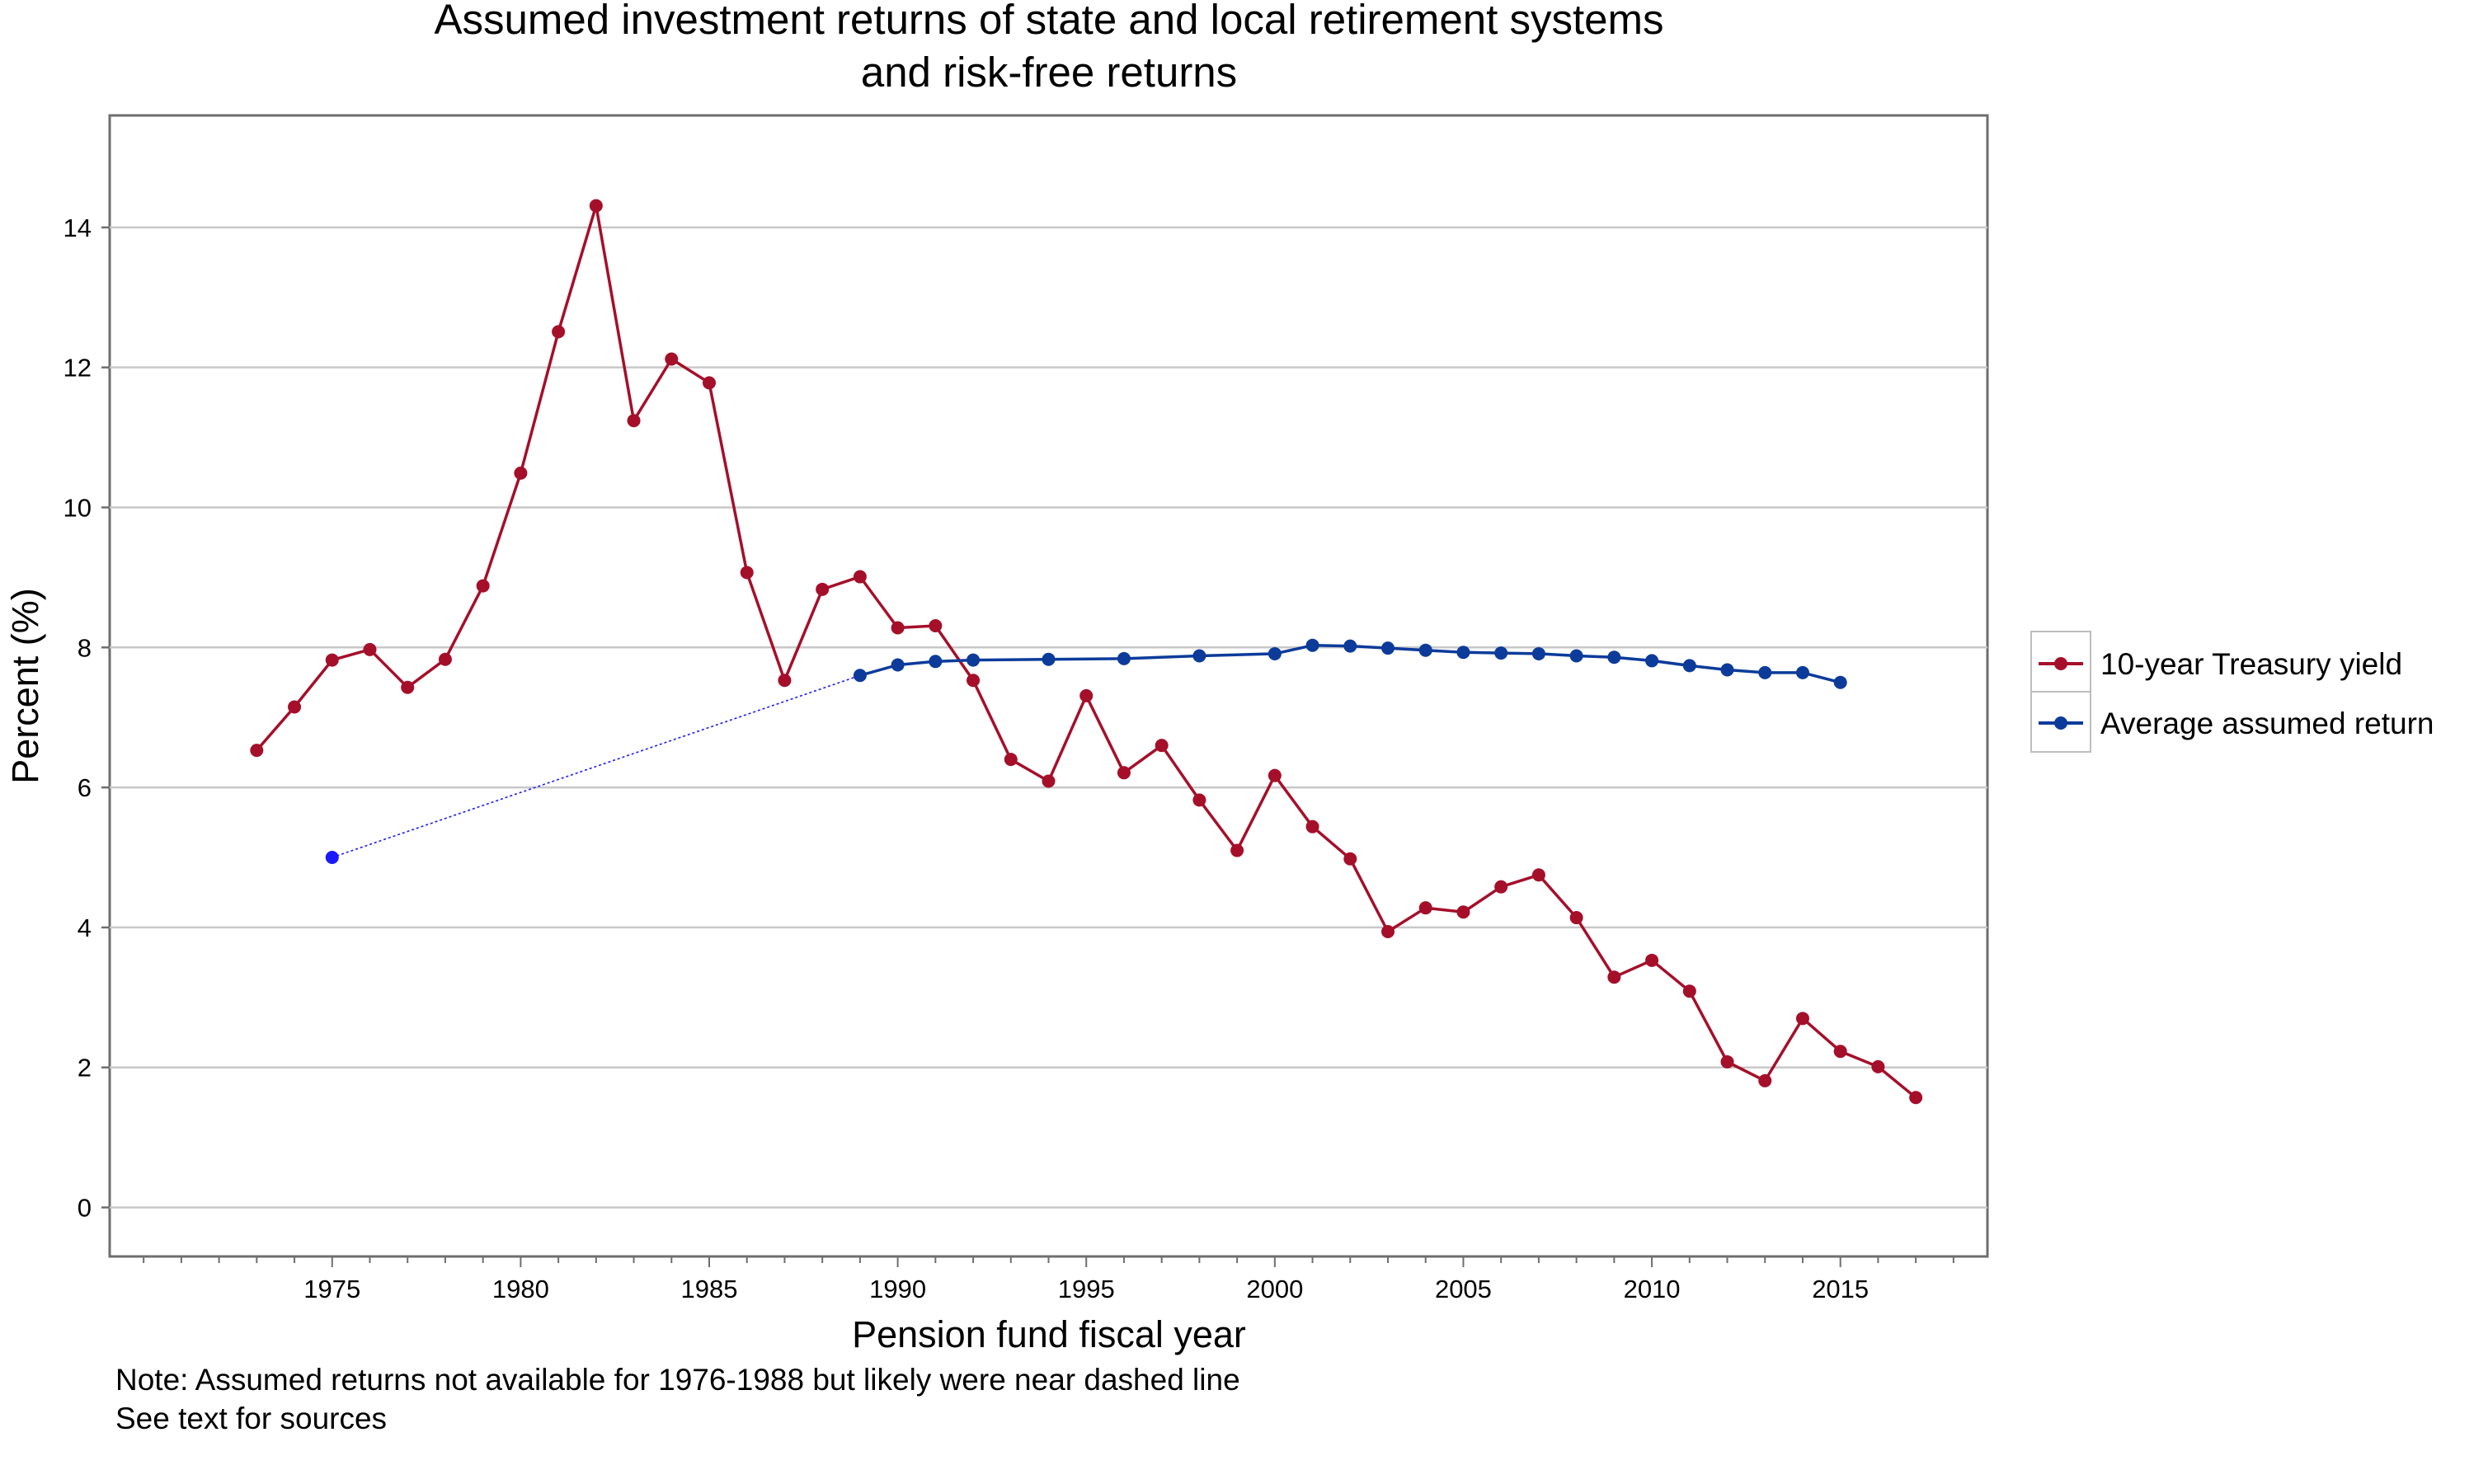 The height and width of the screenshot is (1484, 2474). I want to click on point-assumed-2005, so click(1463, 653).